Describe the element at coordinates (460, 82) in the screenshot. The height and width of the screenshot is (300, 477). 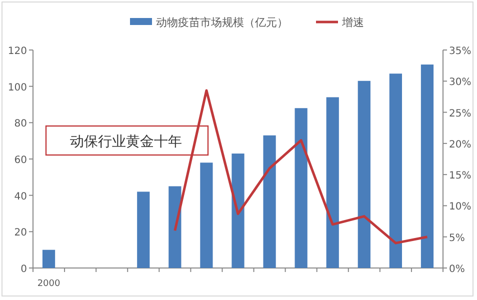
I see `y2-tick-label: 30%` at that location.